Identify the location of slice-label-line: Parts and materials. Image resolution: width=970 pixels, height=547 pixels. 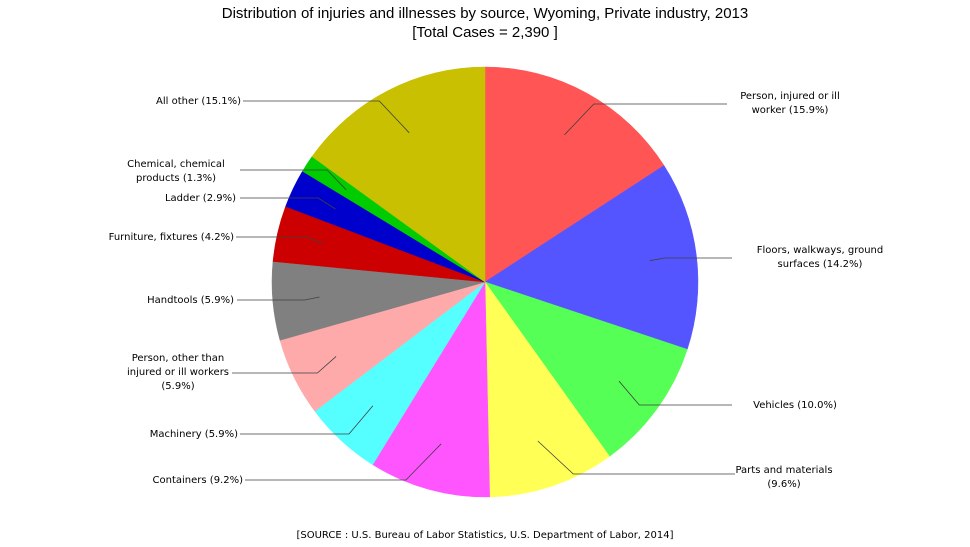
(783, 470).